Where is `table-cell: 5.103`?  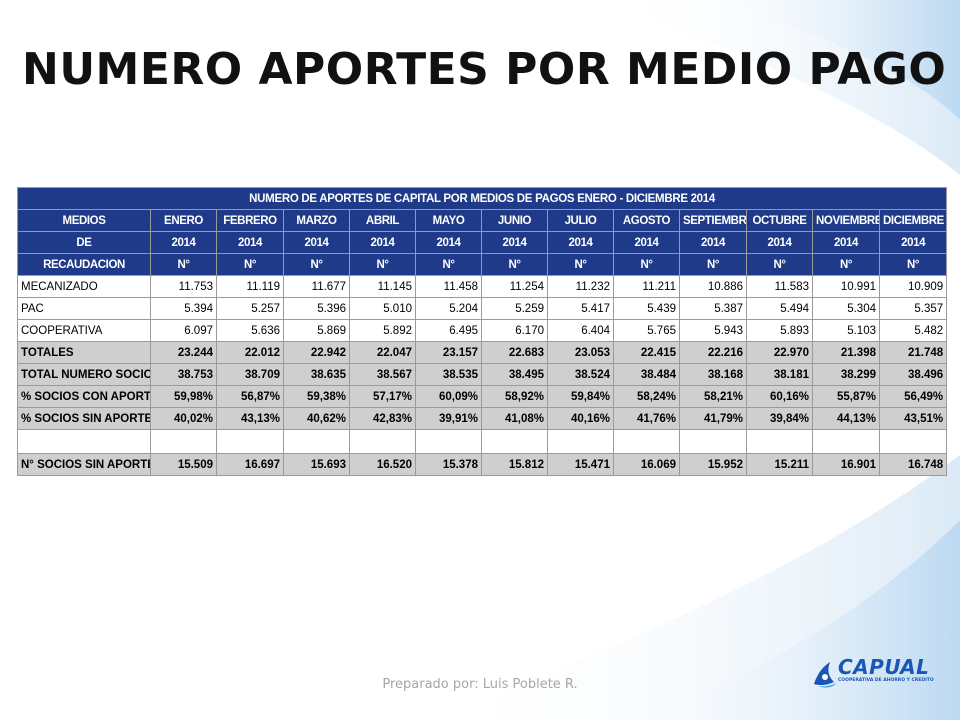 table-cell: 5.103 is located at coordinates (846, 330).